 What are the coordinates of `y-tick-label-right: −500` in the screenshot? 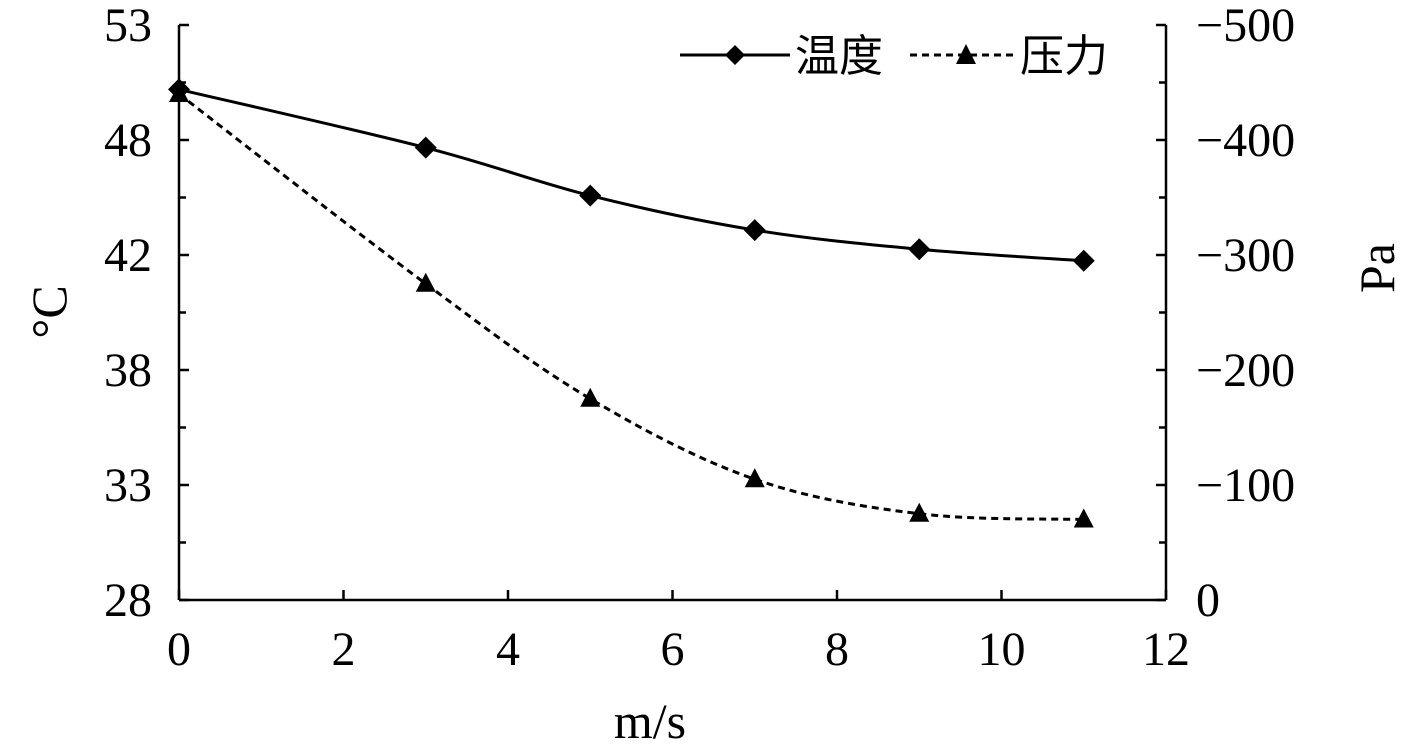 It's located at (1245, 26).